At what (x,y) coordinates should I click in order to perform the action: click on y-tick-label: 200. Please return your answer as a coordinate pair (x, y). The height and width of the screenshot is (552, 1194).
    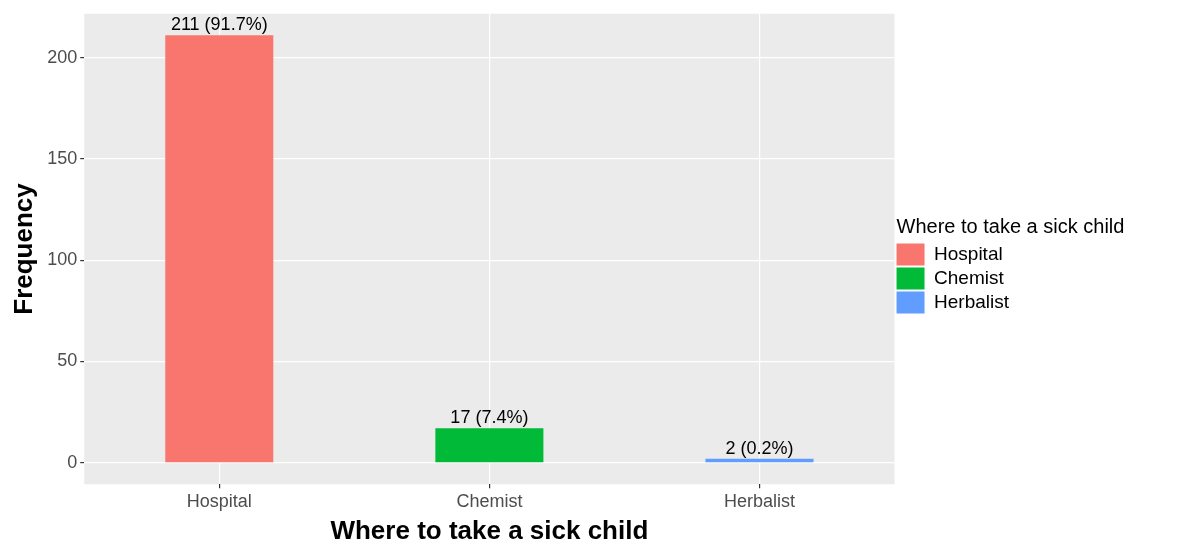
    Looking at the image, I should click on (62, 56).